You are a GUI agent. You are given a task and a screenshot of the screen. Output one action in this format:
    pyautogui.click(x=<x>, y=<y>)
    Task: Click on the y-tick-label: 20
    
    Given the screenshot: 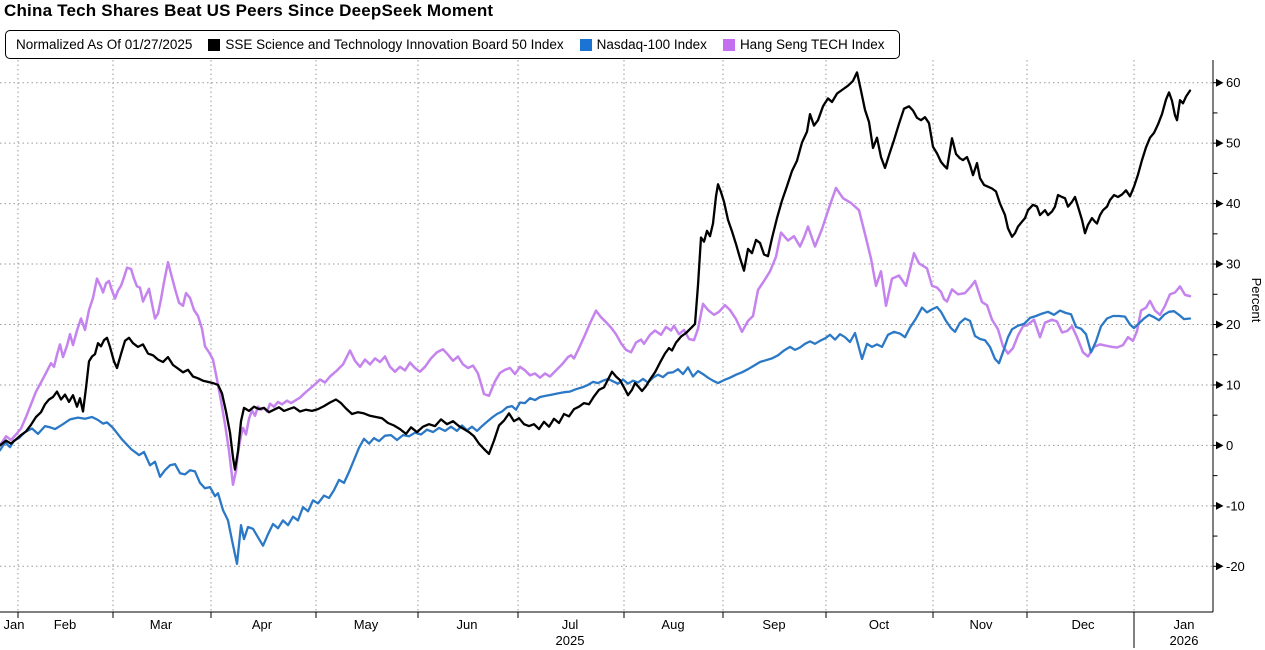 What is the action you would take?
    pyautogui.click(x=1233, y=324)
    